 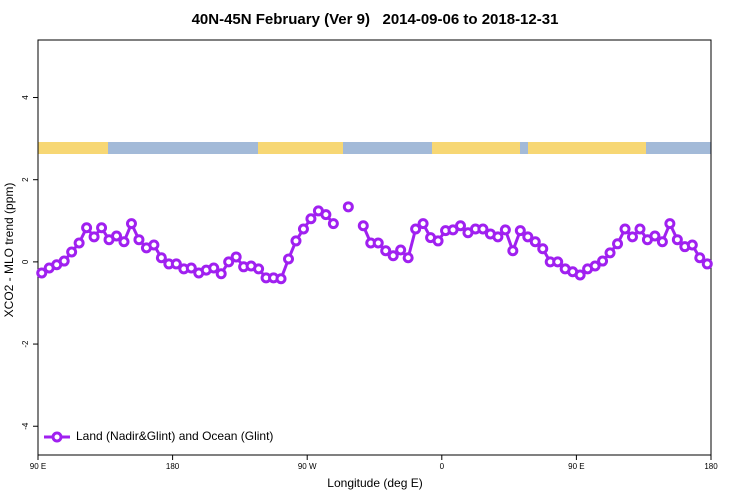 What do you see at coordinates (25, 344) in the screenshot?
I see `y-tick-label: -2` at bounding box center [25, 344].